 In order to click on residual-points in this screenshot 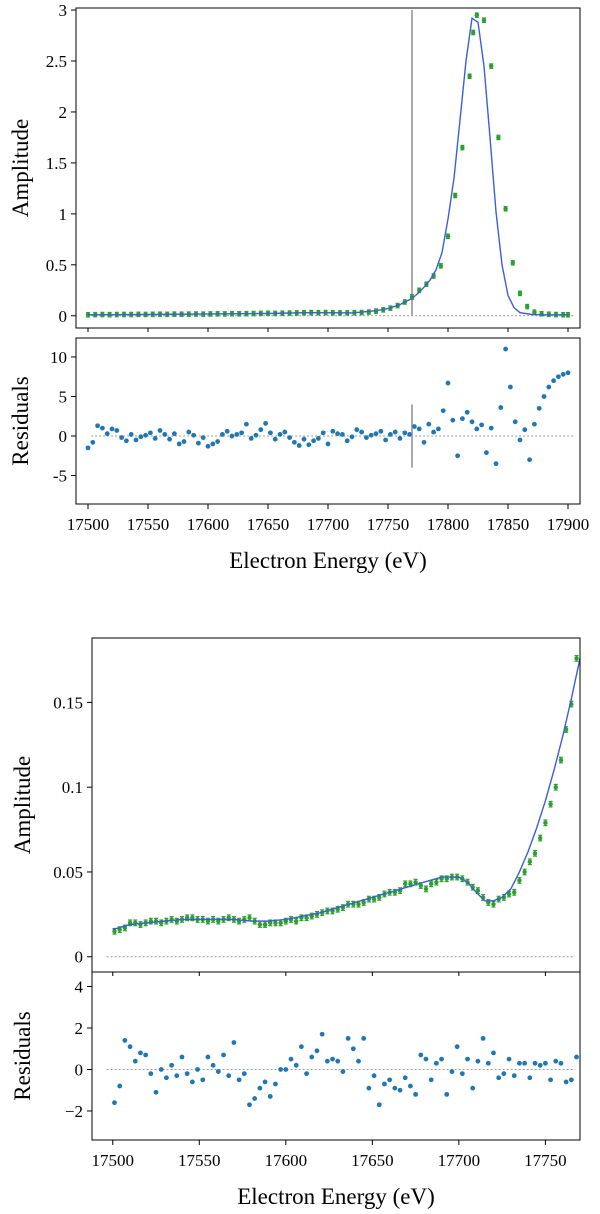, I will do `click(345, 1069)`.